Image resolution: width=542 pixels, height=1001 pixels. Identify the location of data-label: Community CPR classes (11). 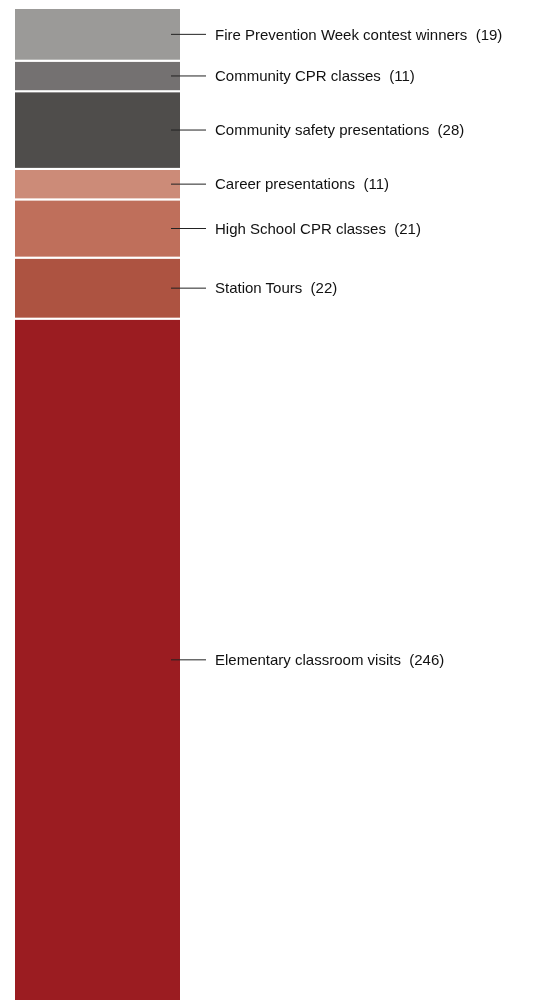
(315, 76).